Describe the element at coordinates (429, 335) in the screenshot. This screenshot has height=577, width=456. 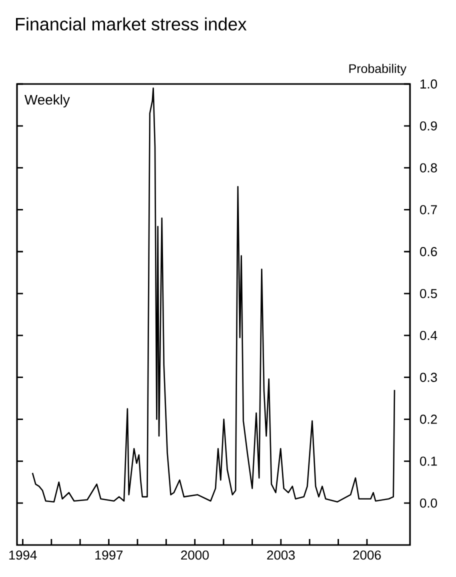
I see `y-tick-label: 0.4` at that location.